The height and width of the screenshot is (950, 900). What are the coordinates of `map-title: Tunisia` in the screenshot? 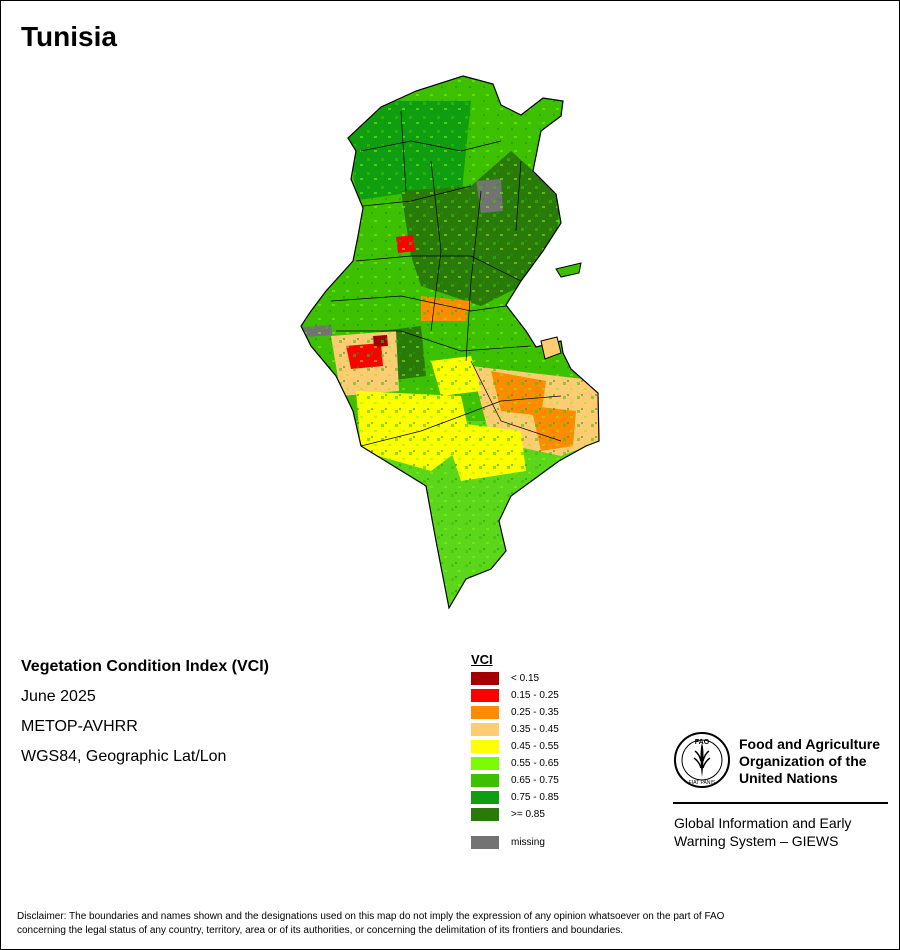 It's located at (69, 36).